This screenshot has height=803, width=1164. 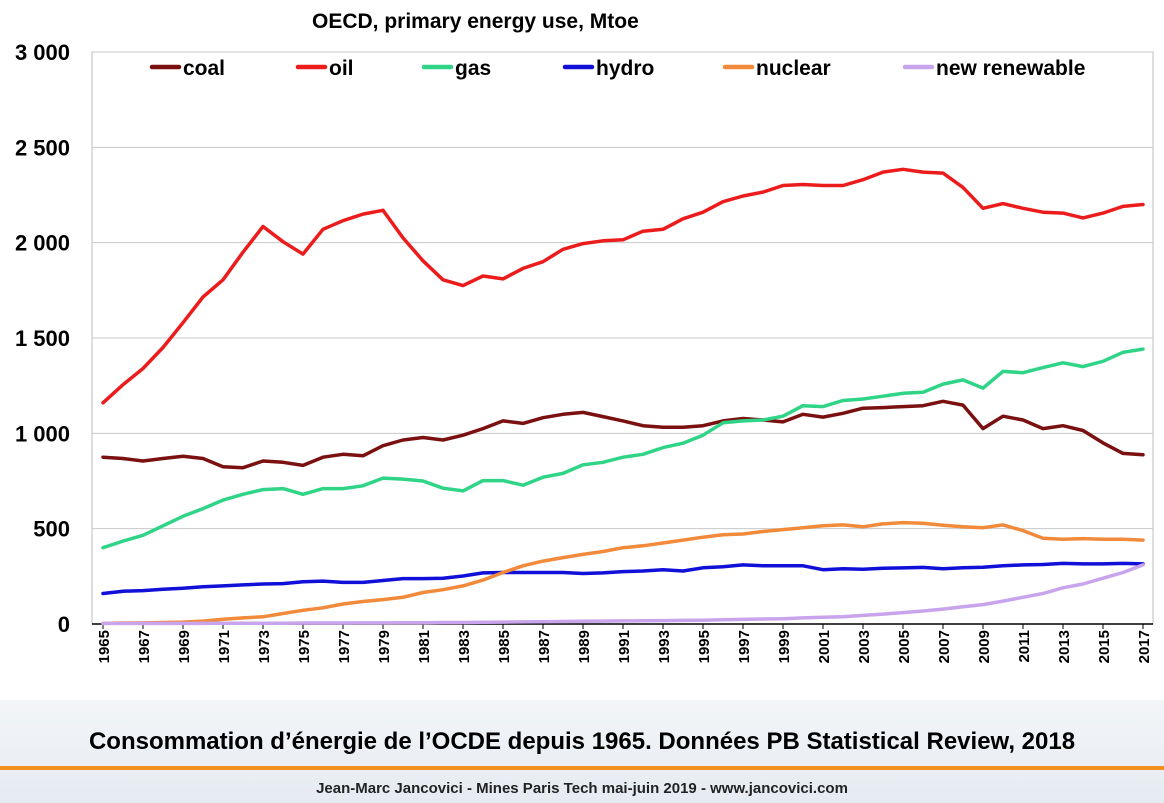 What do you see at coordinates (204, 68) in the screenshot?
I see `legend-label: coal` at bounding box center [204, 68].